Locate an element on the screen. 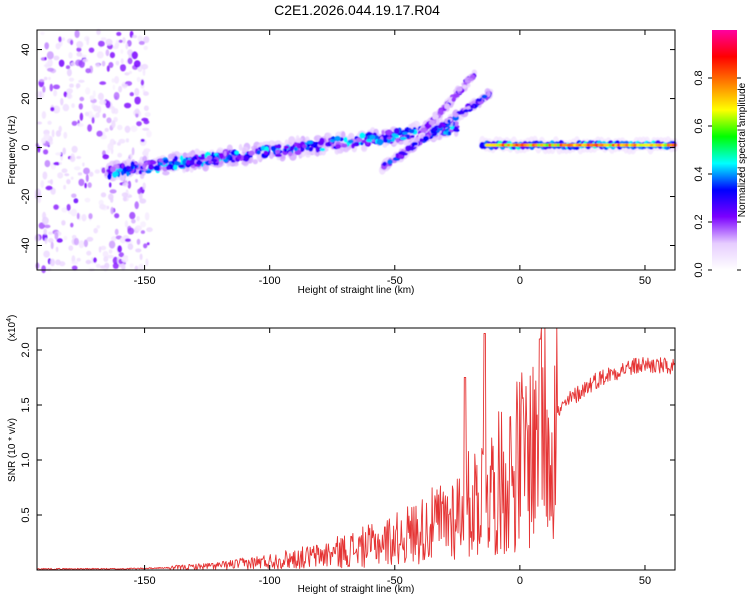  colorbar-label: Normalized spectral amplitude is located at coordinates (742, 149).